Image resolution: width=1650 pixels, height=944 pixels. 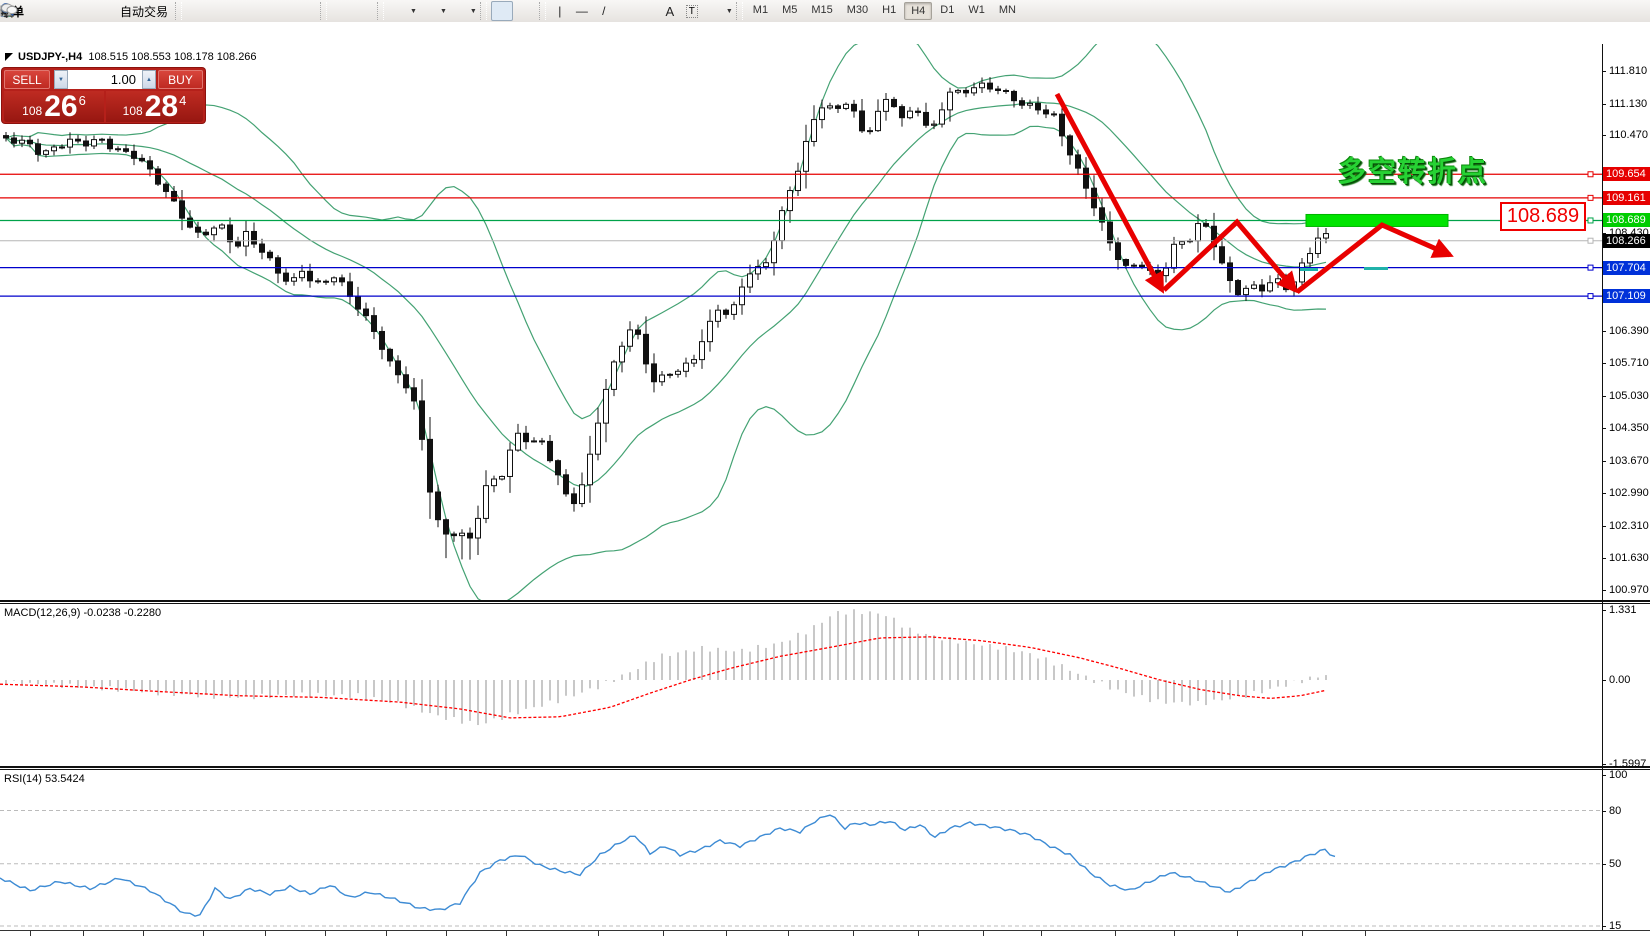 I want to click on sell-price: 108 26 6, so click(x=54, y=106).